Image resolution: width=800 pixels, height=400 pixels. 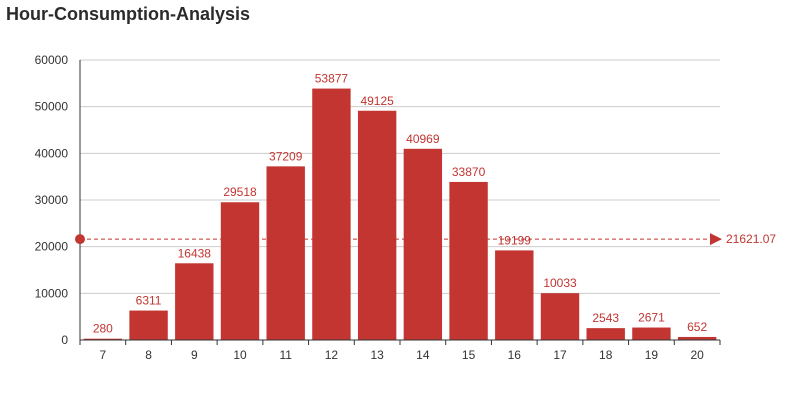 I want to click on x-tick-label: 17, so click(x=560, y=355).